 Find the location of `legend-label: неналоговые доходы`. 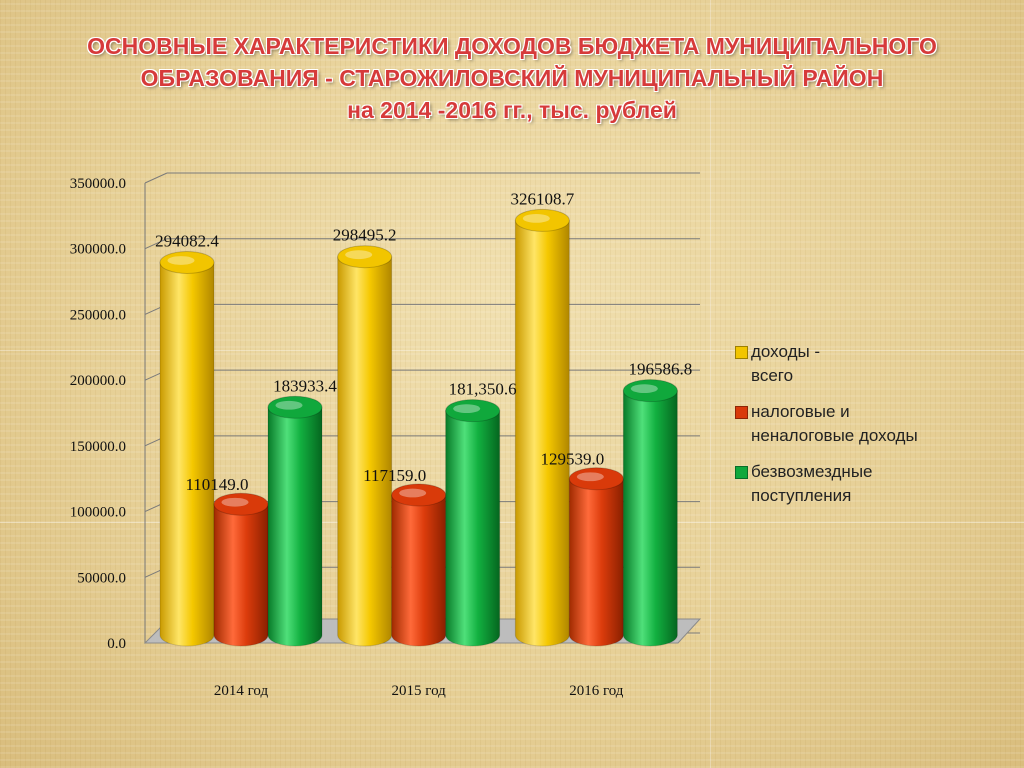

legend-label: неналоговые доходы is located at coordinates (834, 435).